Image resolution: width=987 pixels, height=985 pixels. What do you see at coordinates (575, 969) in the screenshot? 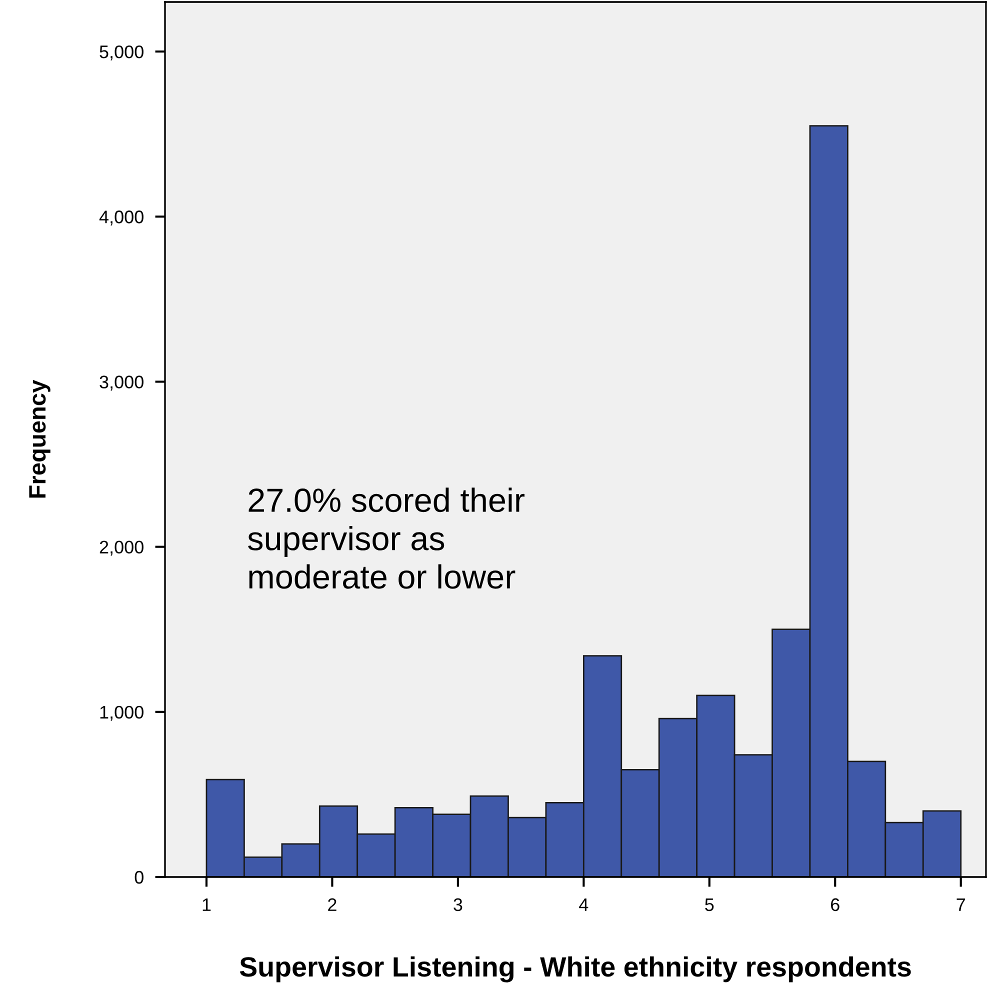
I see `x-axis-title: Supervisor Listening - White ethnicity respondents` at bounding box center [575, 969].